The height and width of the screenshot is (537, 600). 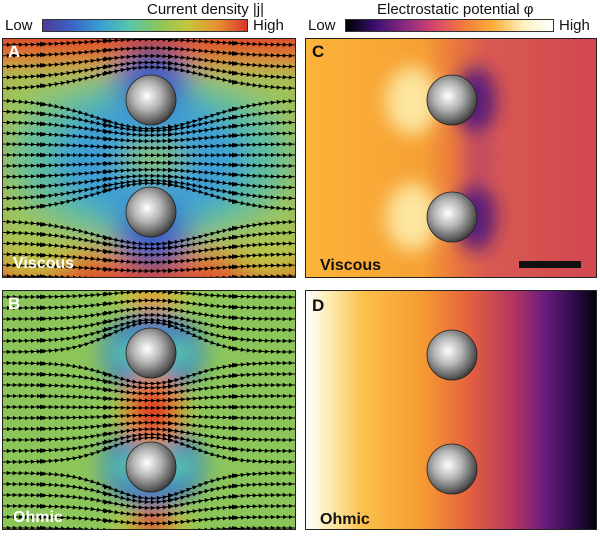 What do you see at coordinates (574, 25) in the screenshot?
I see `potential-high-label: High` at bounding box center [574, 25].